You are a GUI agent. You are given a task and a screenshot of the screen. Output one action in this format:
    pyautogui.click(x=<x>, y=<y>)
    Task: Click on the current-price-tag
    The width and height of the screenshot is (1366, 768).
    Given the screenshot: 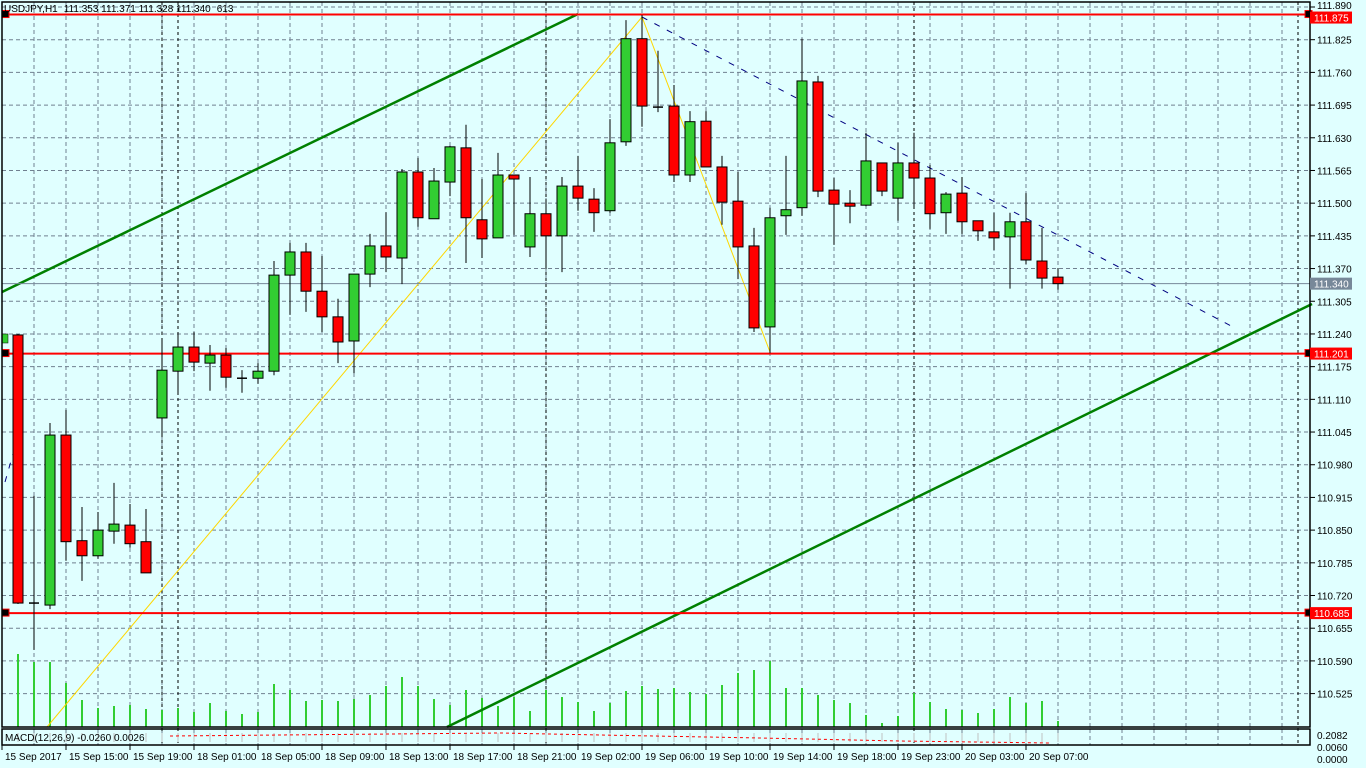 What is the action you would take?
    pyautogui.click(x=1331, y=283)
    